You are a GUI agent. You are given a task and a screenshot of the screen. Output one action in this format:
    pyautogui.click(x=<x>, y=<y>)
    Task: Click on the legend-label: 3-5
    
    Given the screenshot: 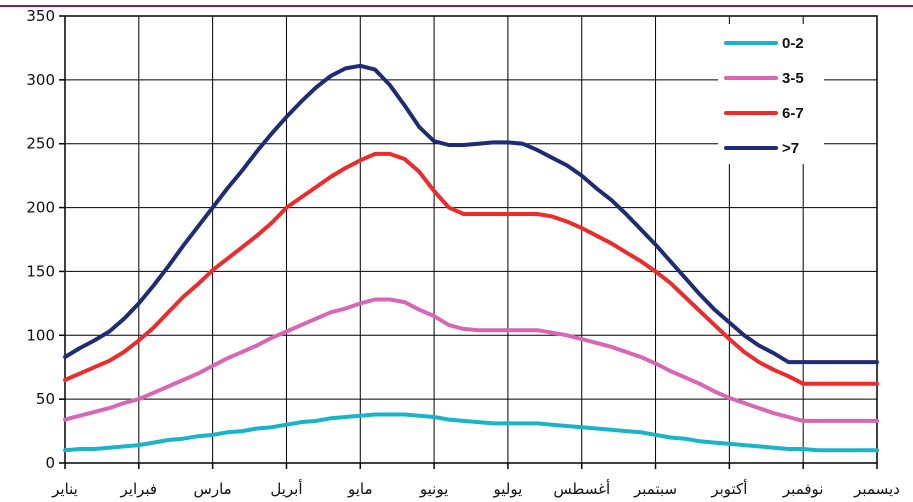 What is the action you would take?
    pyautogui.click(x=793, y=78)
    